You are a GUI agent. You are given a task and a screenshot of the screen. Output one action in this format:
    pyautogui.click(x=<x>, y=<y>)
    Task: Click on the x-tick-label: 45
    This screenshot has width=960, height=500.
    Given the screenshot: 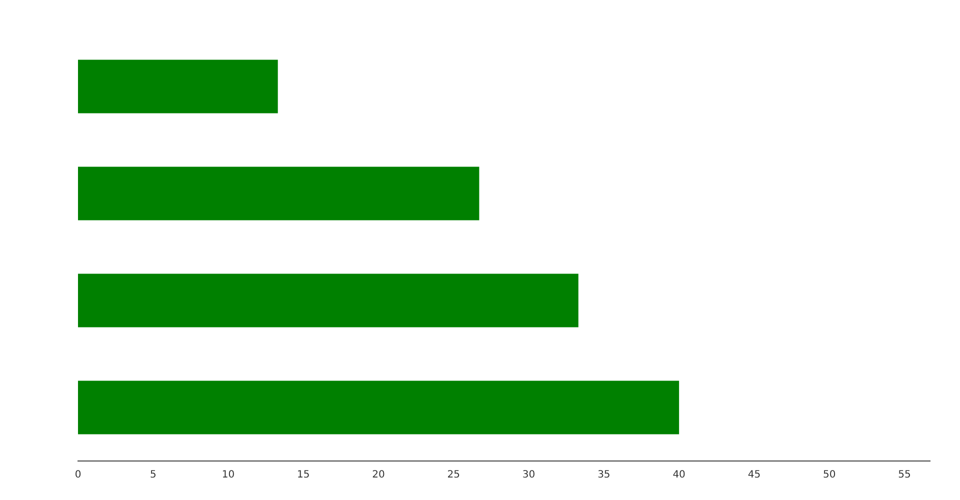 What is the action you would take?
    pyautogui.click(x=754, y=475)
    